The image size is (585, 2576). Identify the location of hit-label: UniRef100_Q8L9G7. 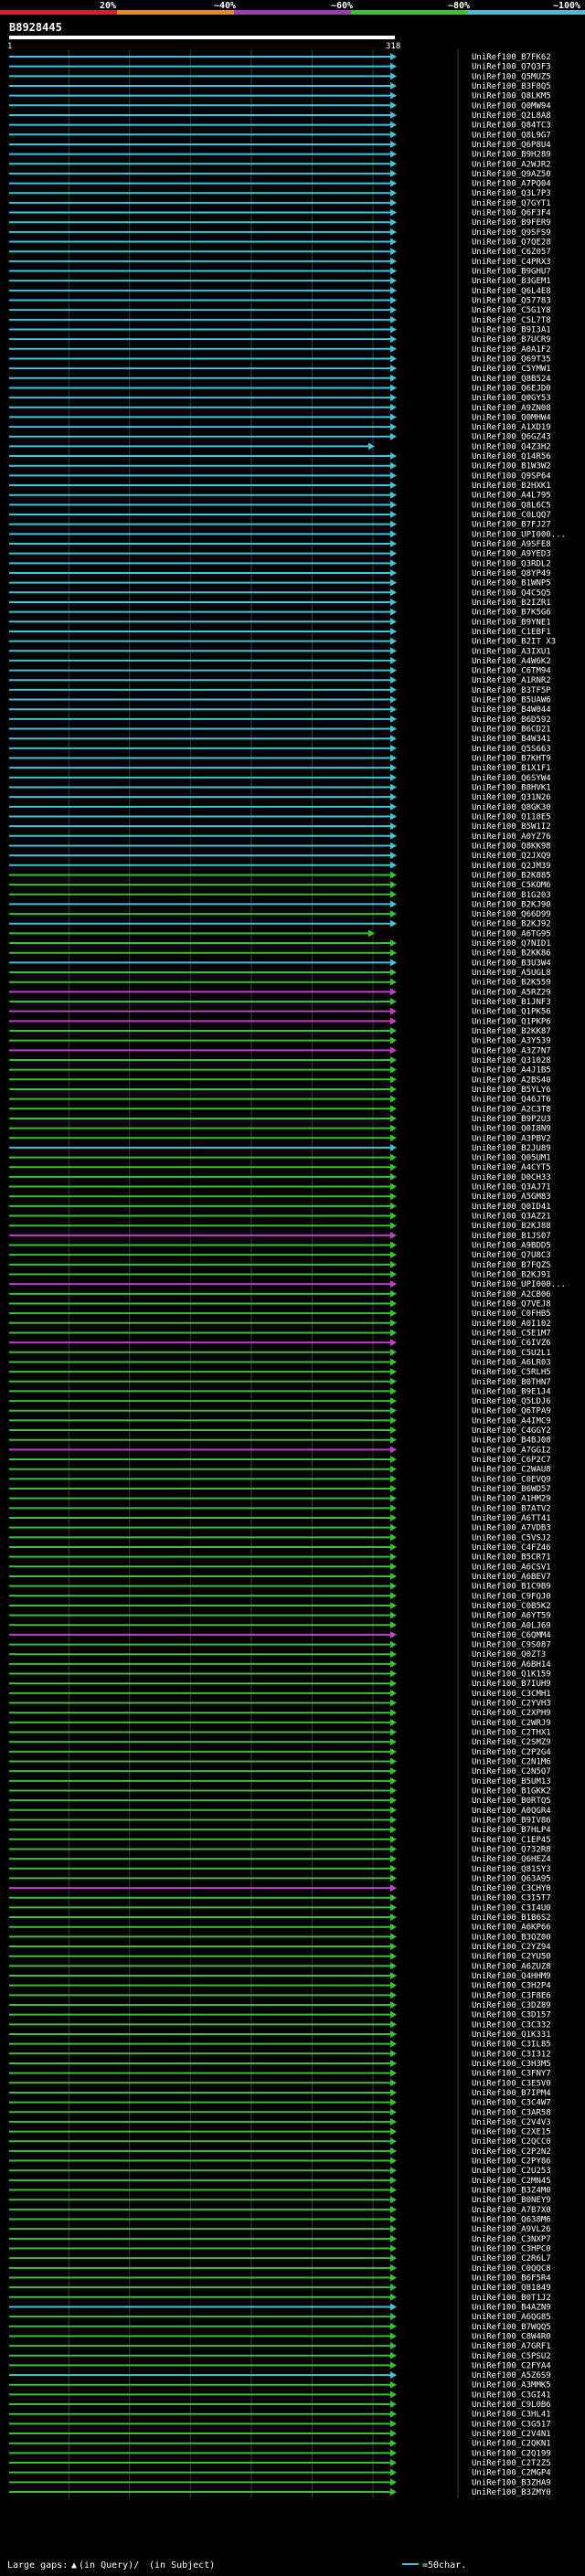
(512, 135).